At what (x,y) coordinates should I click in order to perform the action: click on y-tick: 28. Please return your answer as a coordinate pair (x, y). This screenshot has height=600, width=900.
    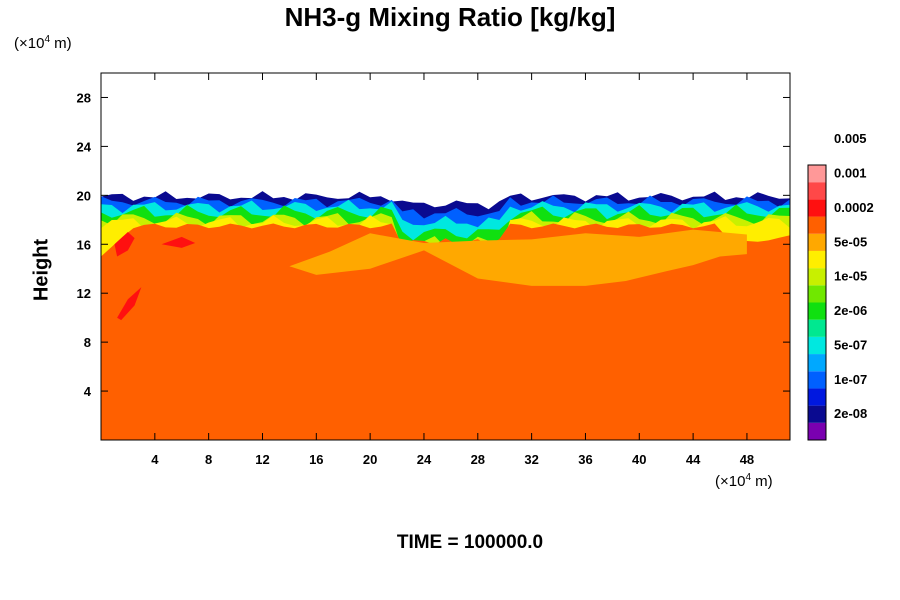
    Looking at the image, I should click on (433, 97).